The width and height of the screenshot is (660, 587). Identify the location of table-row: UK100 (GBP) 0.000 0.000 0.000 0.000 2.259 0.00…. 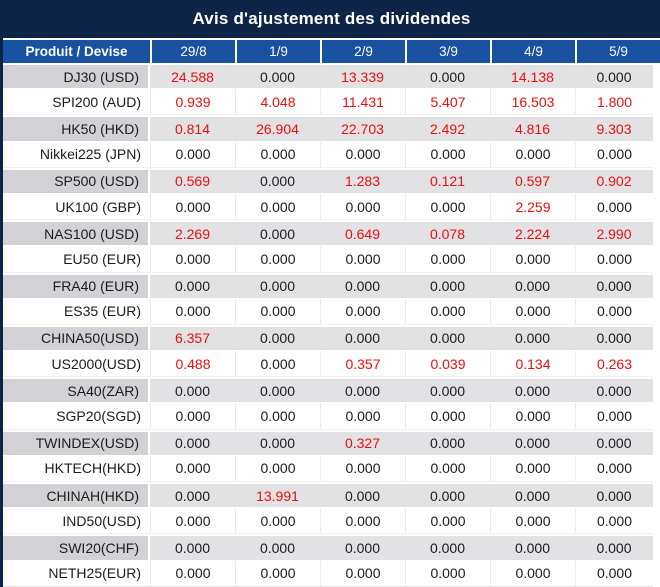
(328, 207).